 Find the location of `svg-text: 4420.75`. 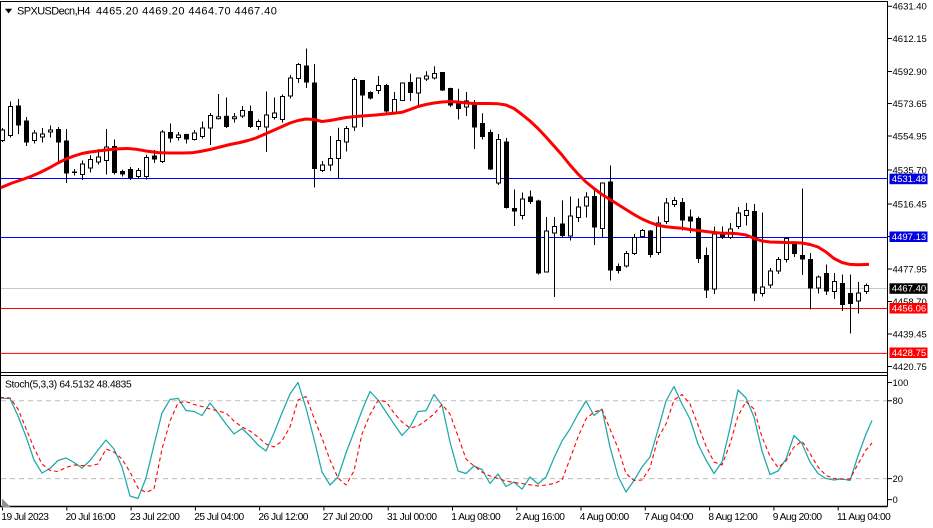

svg-text: 4420.75 is located at coordinates (910, 367).